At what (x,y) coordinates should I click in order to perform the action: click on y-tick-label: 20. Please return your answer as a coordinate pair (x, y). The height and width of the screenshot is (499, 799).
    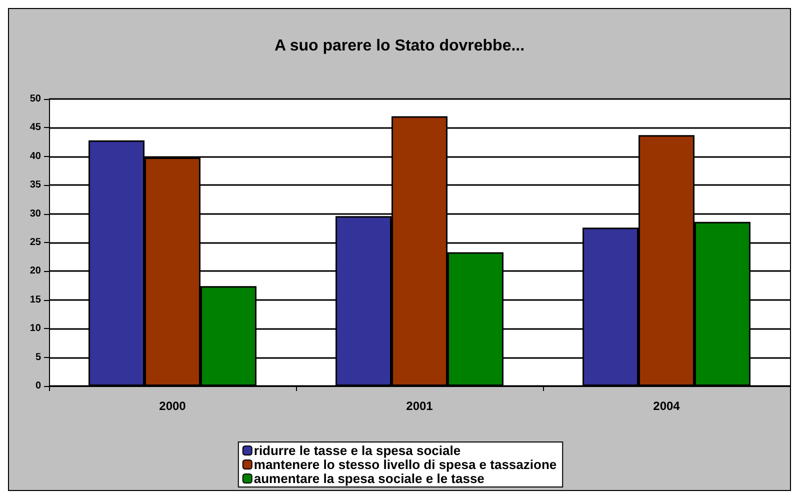
    Looking at the image, I should click on (36, 271).